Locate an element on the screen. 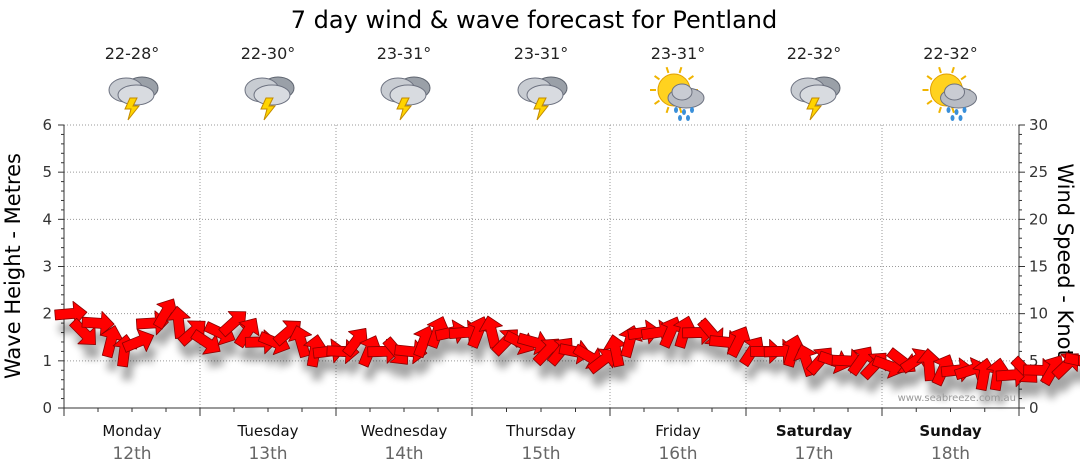  right-tick-label: 30 is located at coordinates (1038, 125).